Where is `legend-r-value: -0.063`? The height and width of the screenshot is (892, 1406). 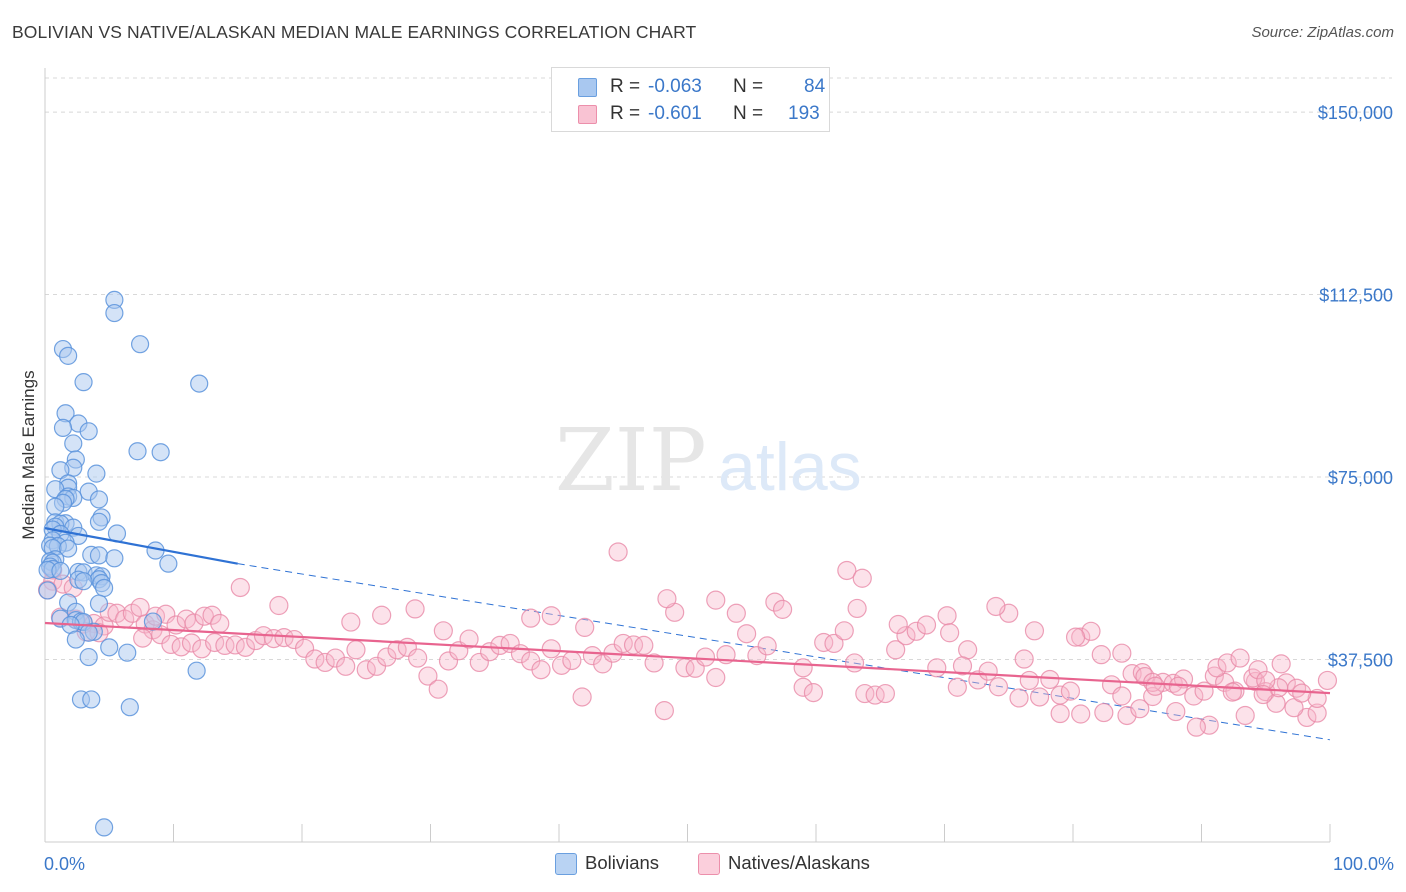 legend-r-value: -0.063 is located at coordinates (675, 86).